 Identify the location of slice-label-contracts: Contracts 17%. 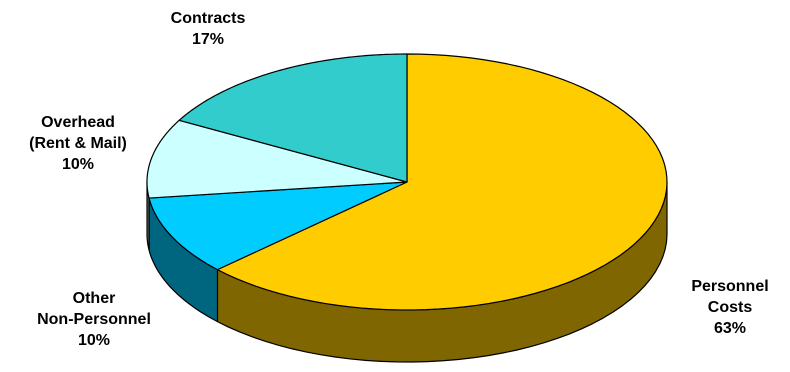
(208, 29).